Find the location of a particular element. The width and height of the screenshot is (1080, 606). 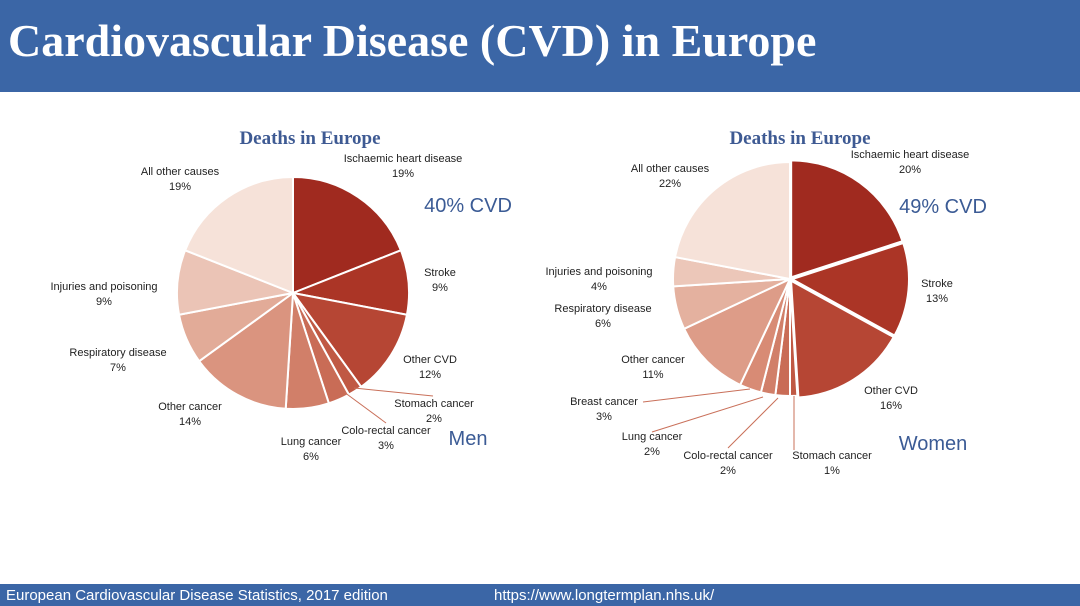

men-group-label: Men is located at coordinates (468, 439).